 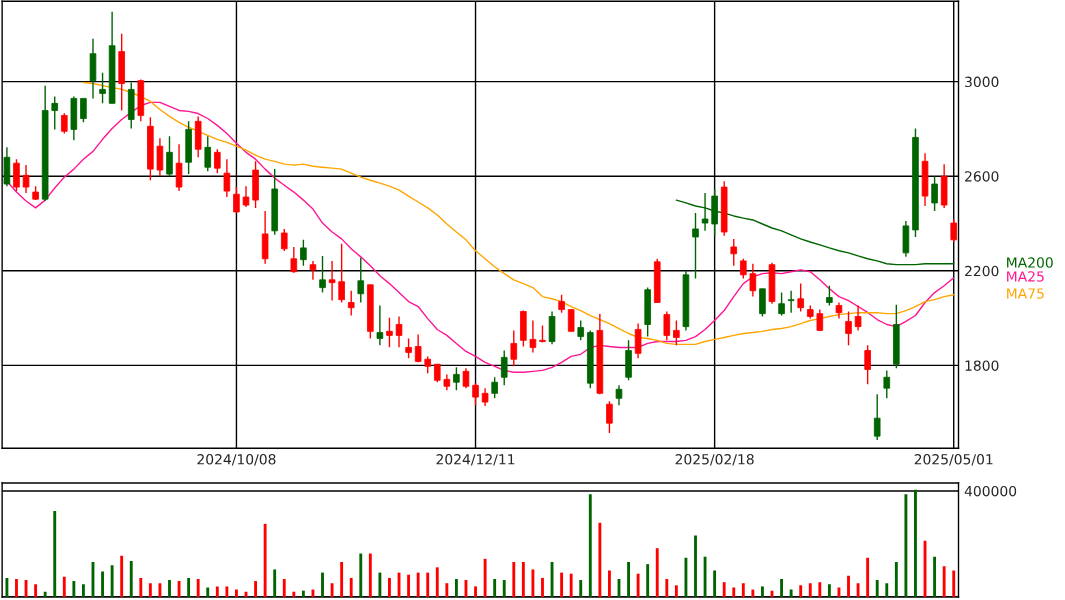 I want to click on text: MA200, so click(x=1030, y=262).